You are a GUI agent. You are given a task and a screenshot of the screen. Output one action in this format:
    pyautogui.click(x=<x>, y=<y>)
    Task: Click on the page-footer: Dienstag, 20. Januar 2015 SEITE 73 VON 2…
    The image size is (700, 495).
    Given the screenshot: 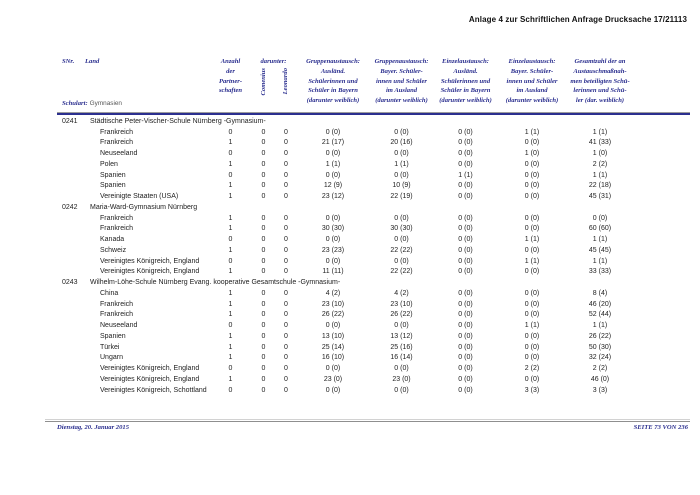 What is the action you would take?
    pyautogui.click(x=372, y=428)
    